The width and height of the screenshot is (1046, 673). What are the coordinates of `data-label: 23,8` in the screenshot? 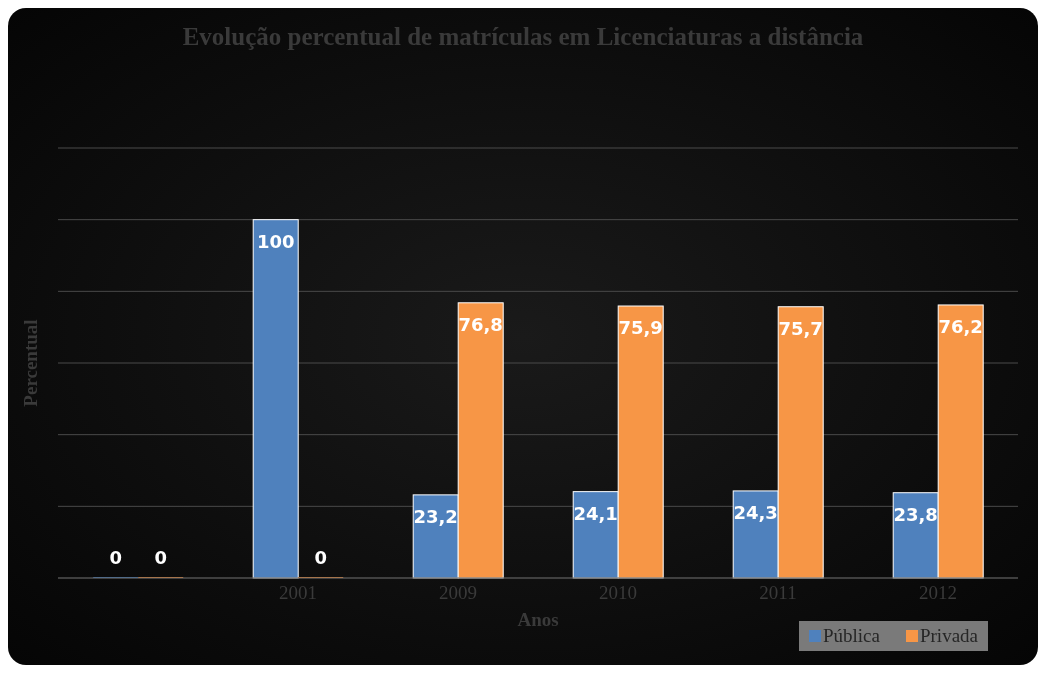 It's located at (915, 514).